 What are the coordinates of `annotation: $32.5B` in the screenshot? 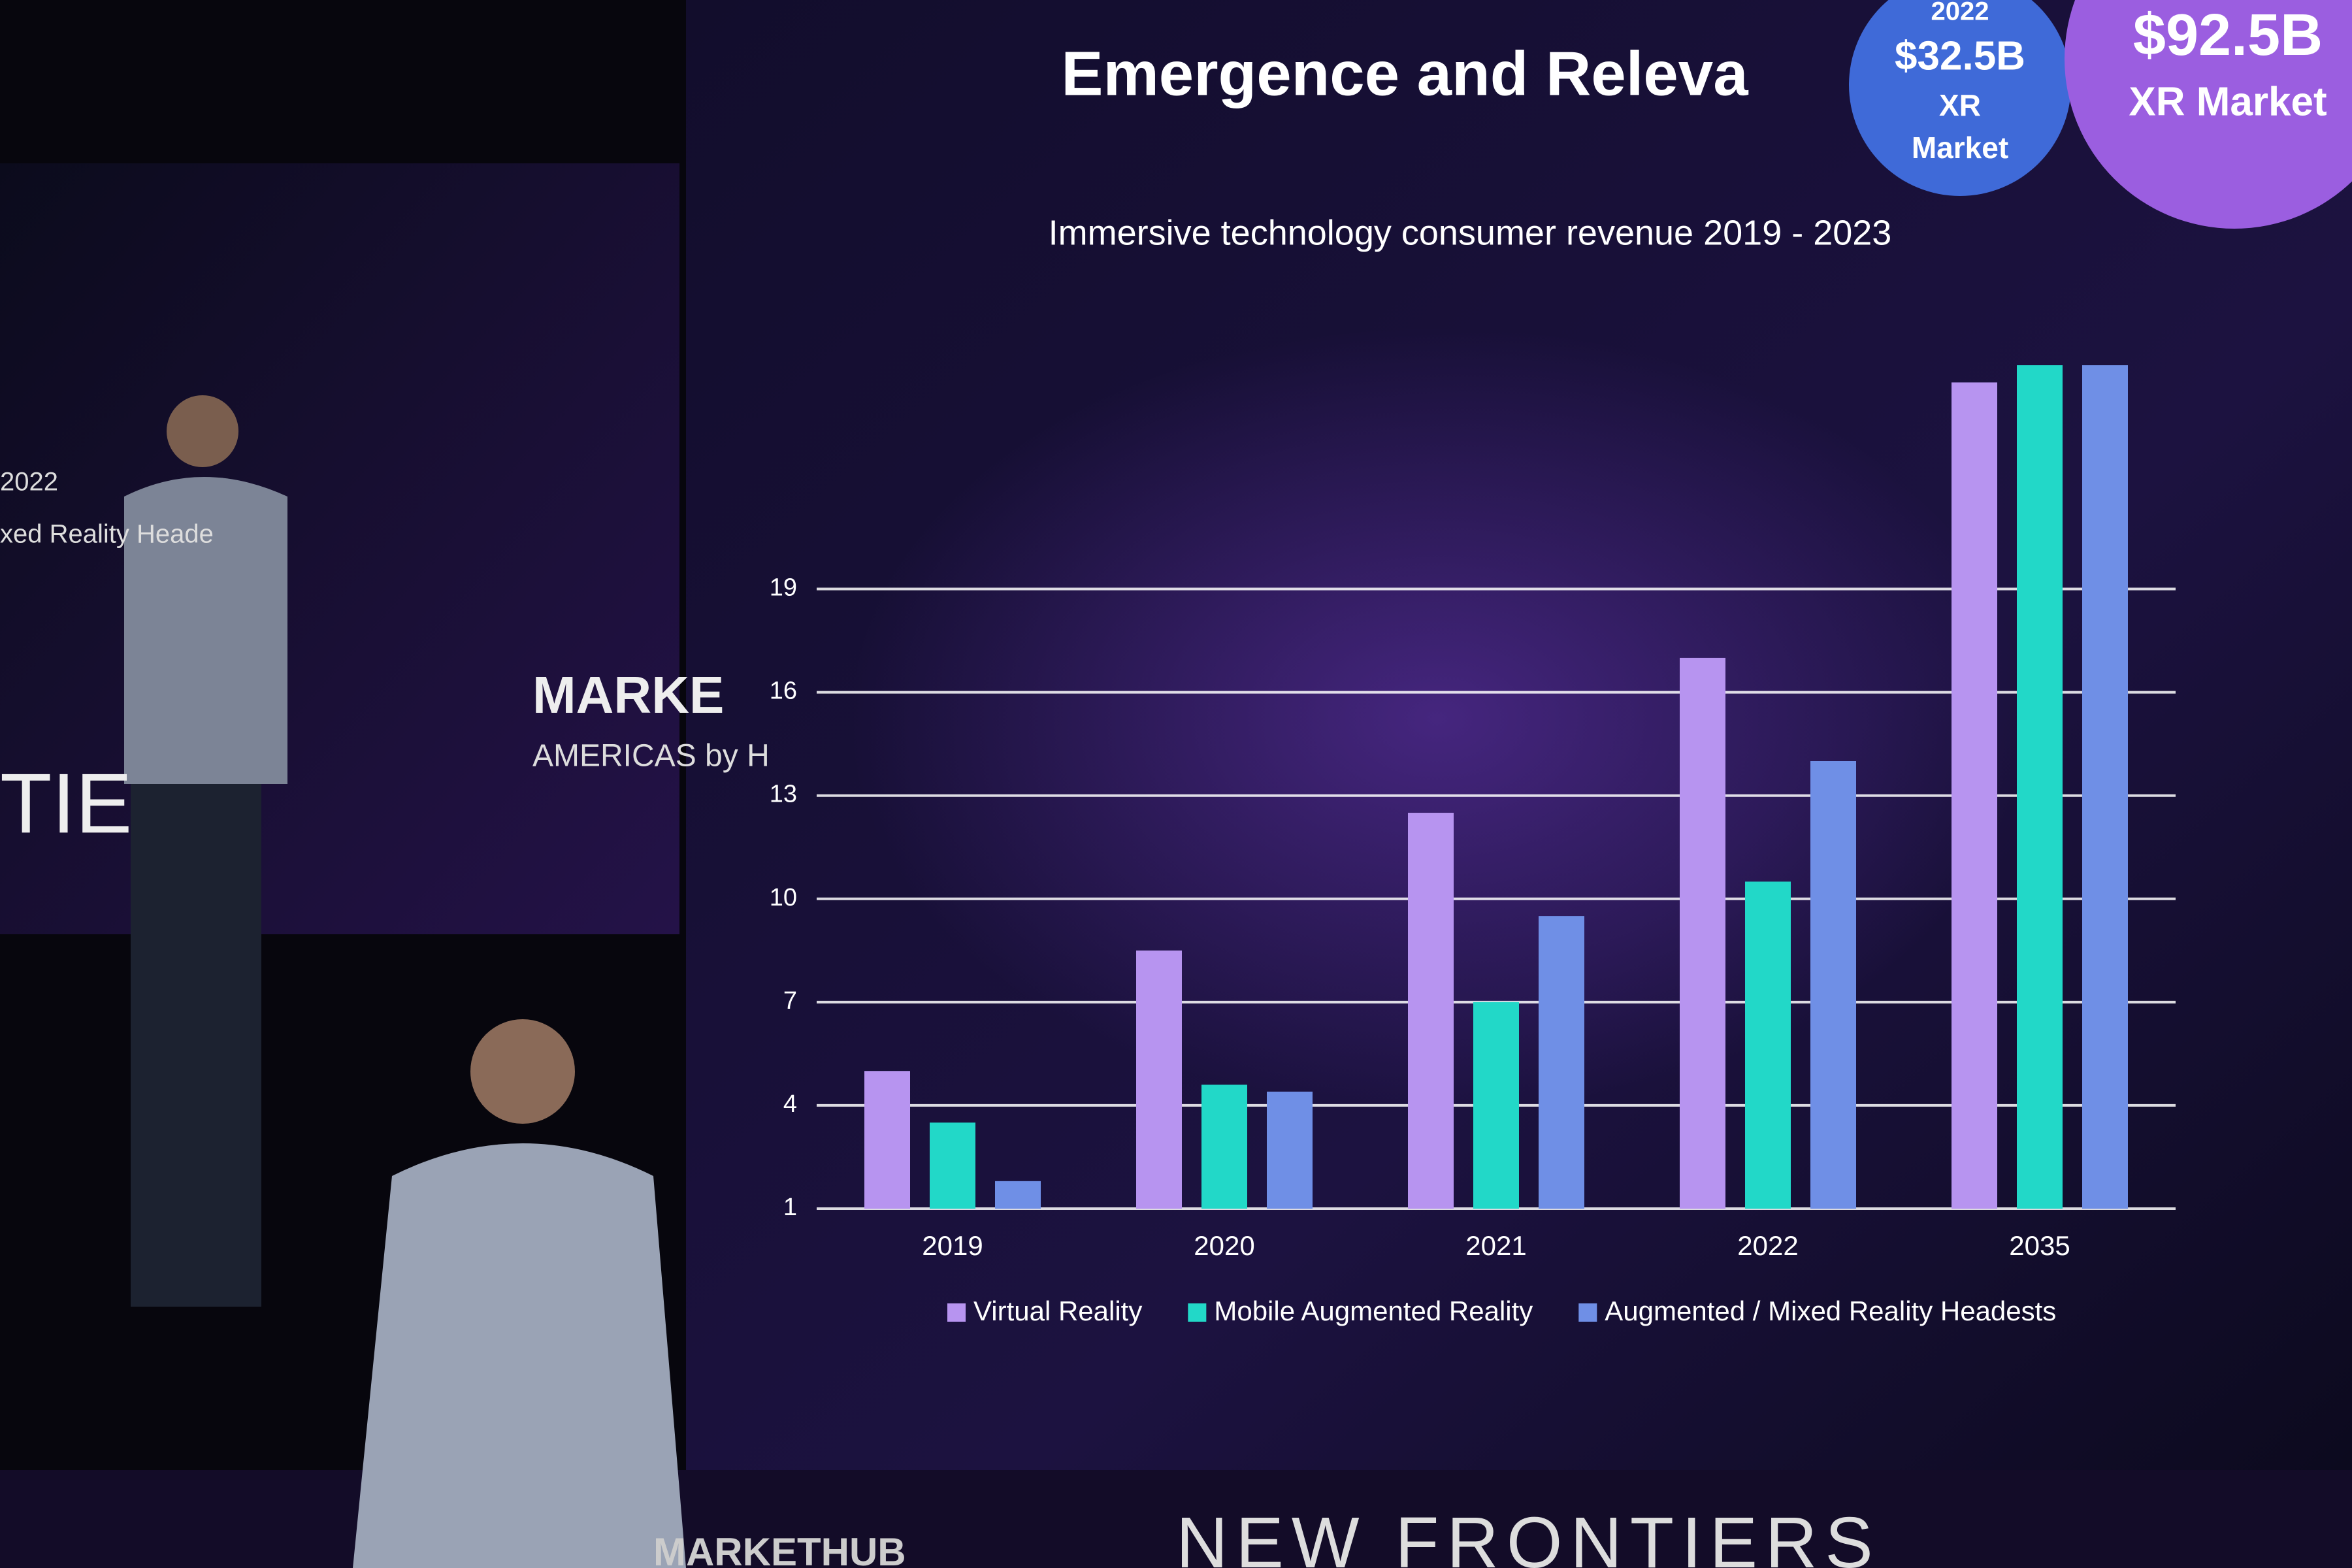 It's located at (1960, 55).